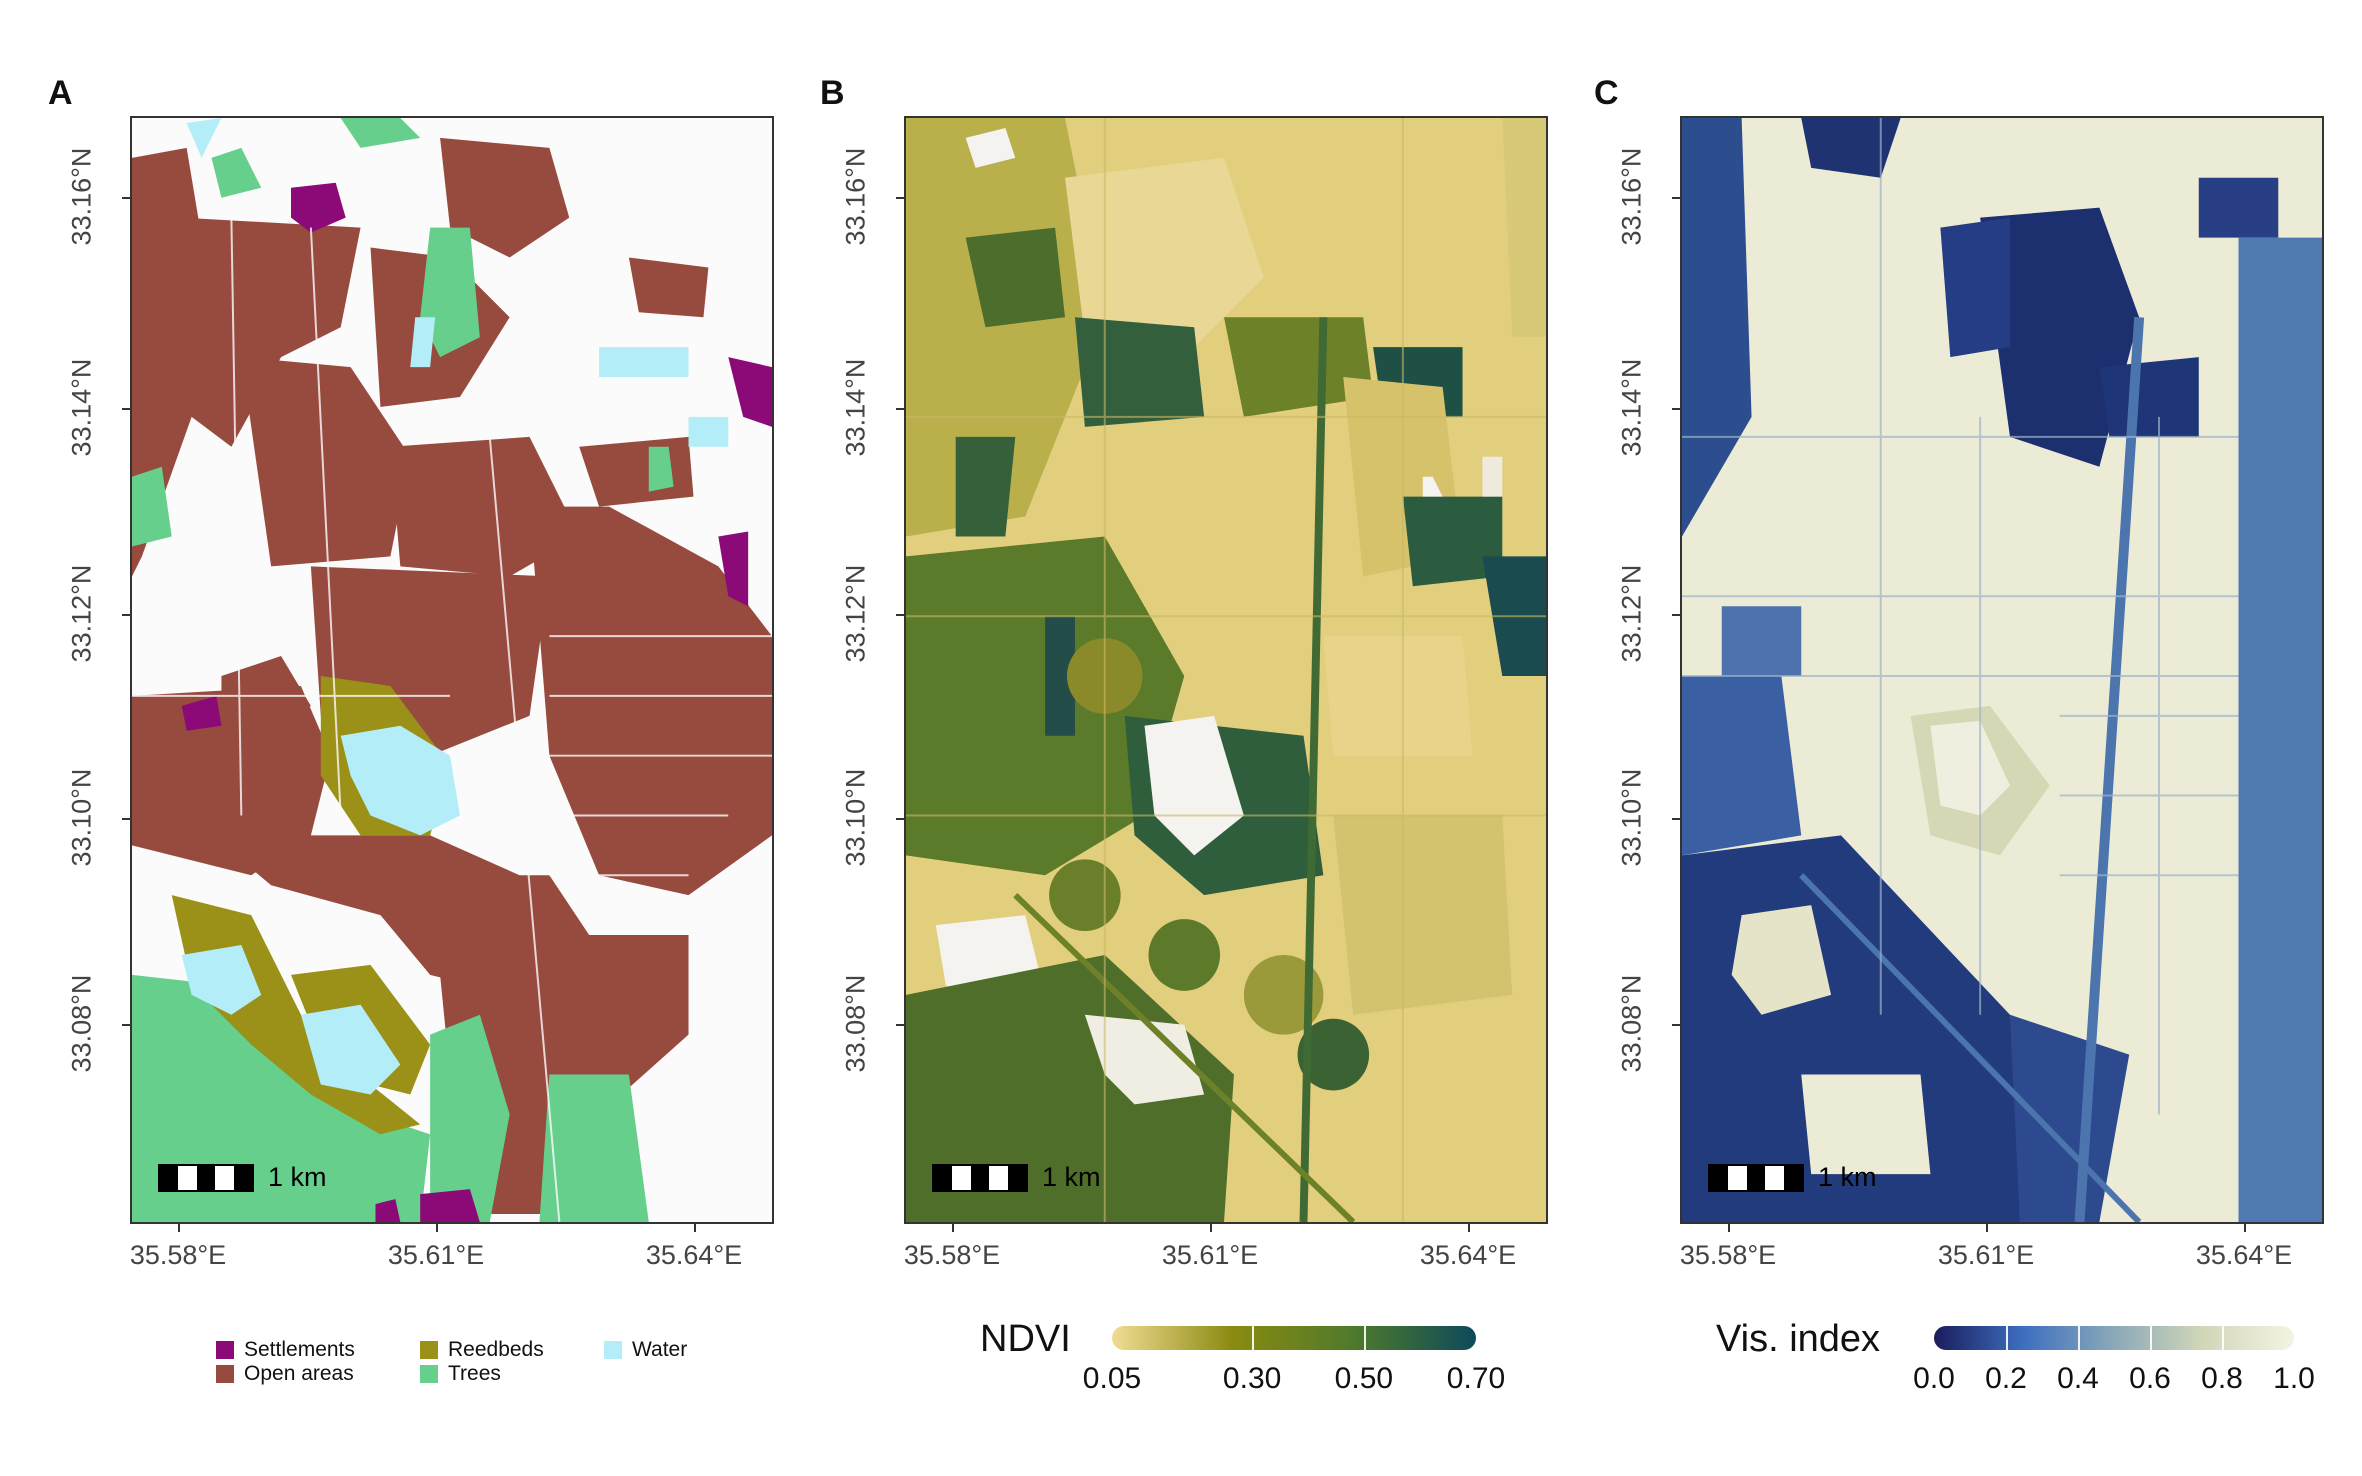 This screenshot has width=2362, height=1476. I want to click on legend-item-reedbeds: Reedbeds, so click(482, 1350).